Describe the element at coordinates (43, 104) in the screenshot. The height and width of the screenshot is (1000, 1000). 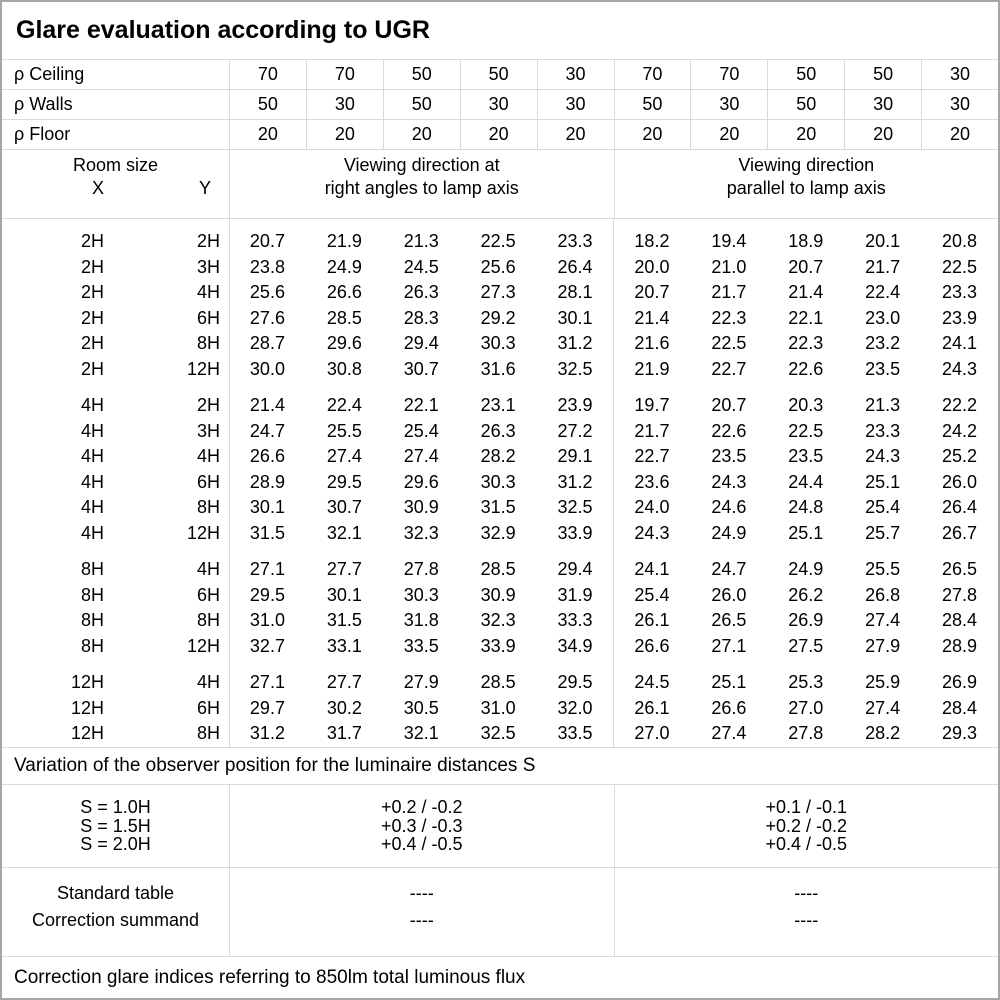
I see `reflectance-label: ρ Walls` at that location.